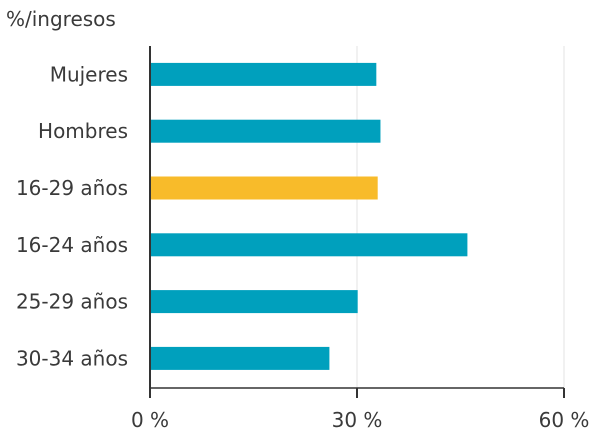 The width and height of the screenshot is (600, 436). What do you see at coordinates (72, 302) in the screenshot?
I see `category-label-4: 25-29 años` at bounding box center [72, 302].